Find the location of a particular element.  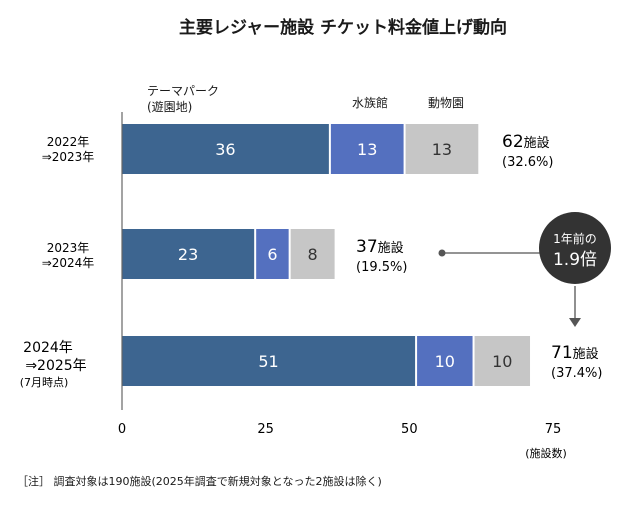

bar-group-3: 51 10 10 is located at coordinates (326, 361).